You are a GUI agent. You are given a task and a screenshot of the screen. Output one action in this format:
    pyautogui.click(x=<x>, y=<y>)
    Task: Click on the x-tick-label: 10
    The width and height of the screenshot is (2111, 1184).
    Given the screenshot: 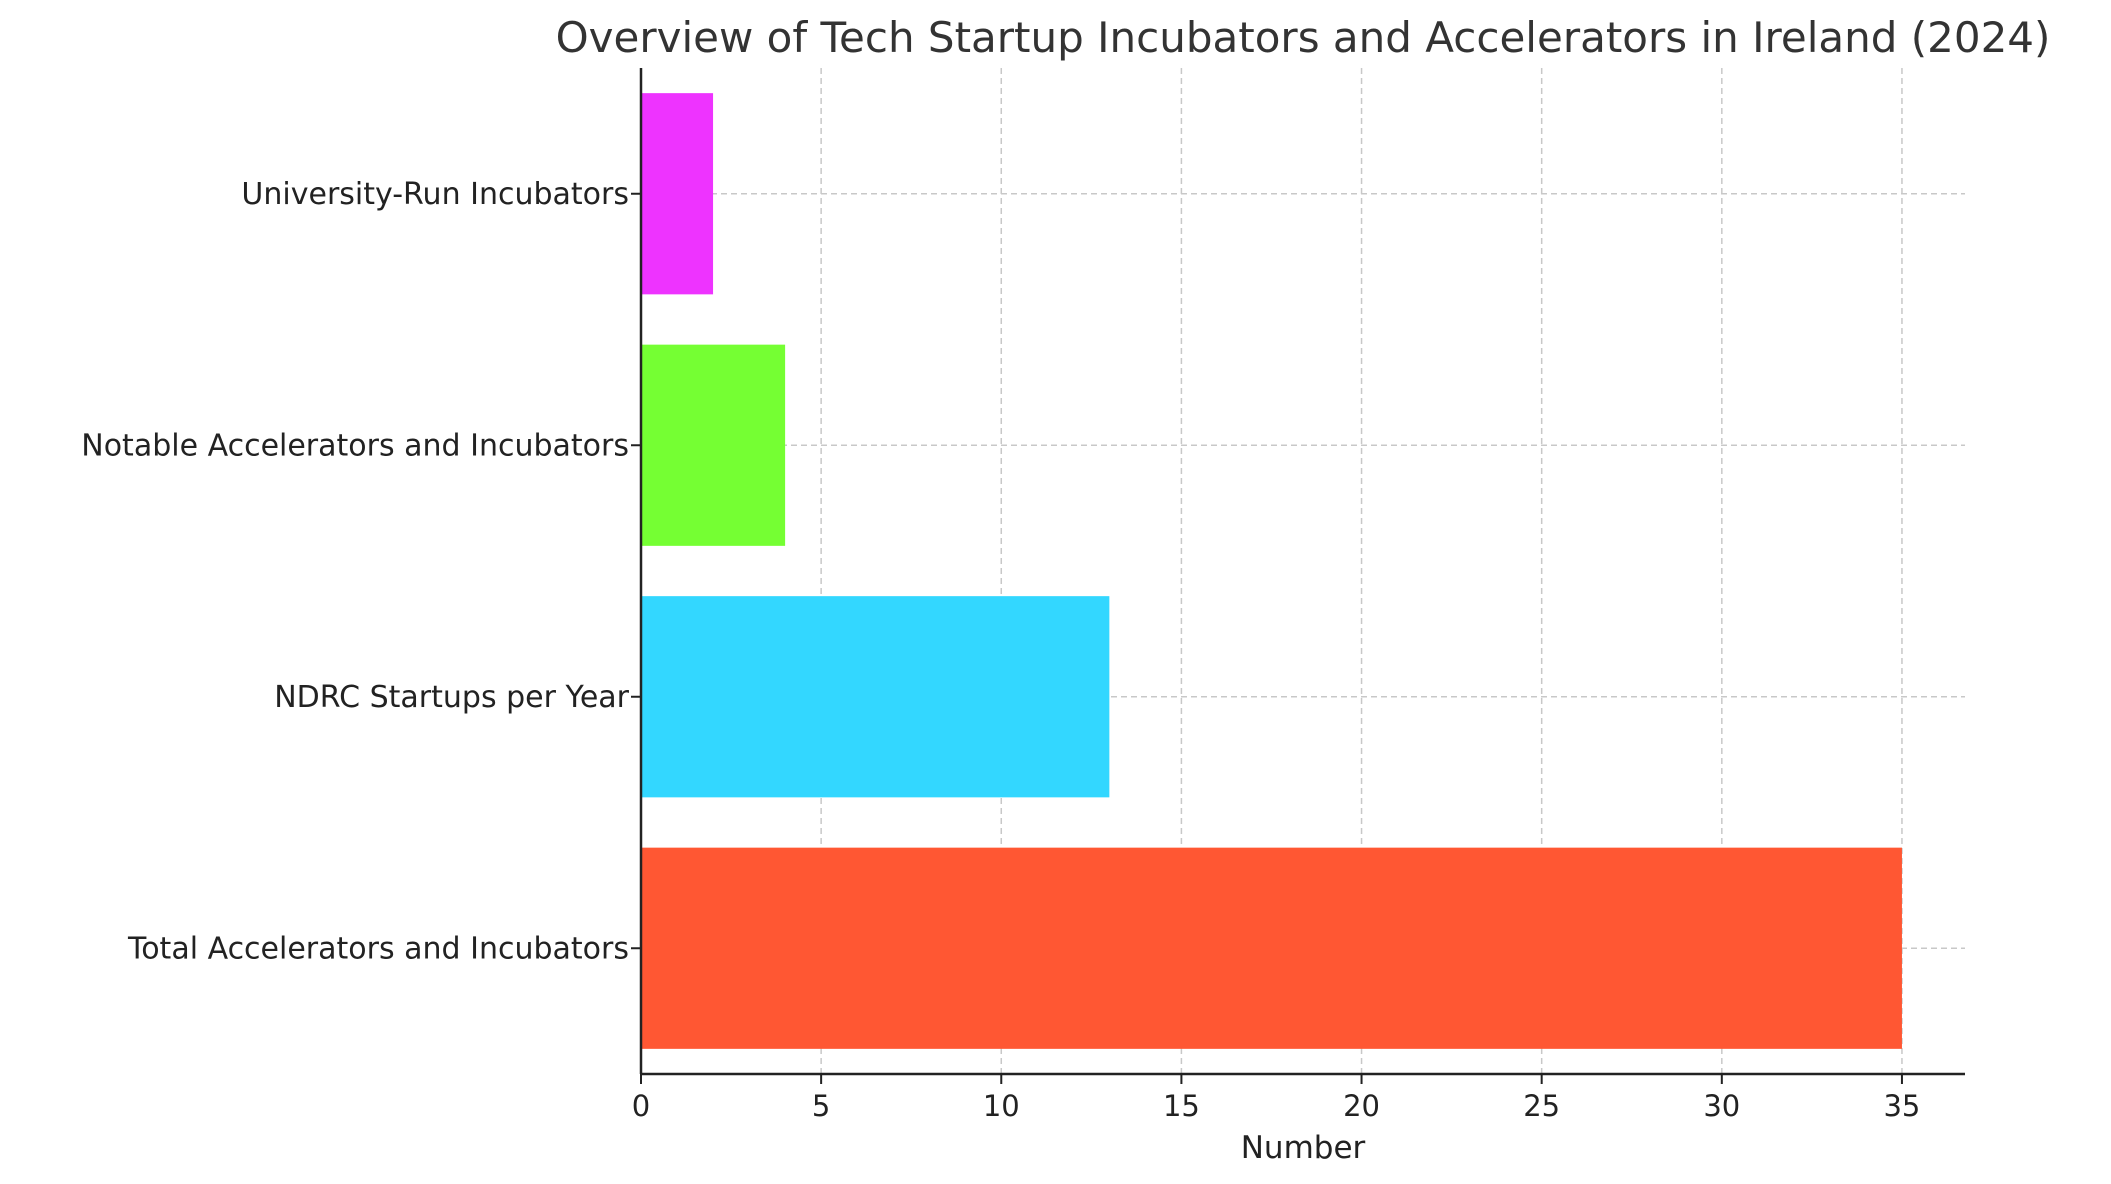 What is the action you would take?
    pyautogui.click(x=1001, y=1106)
    